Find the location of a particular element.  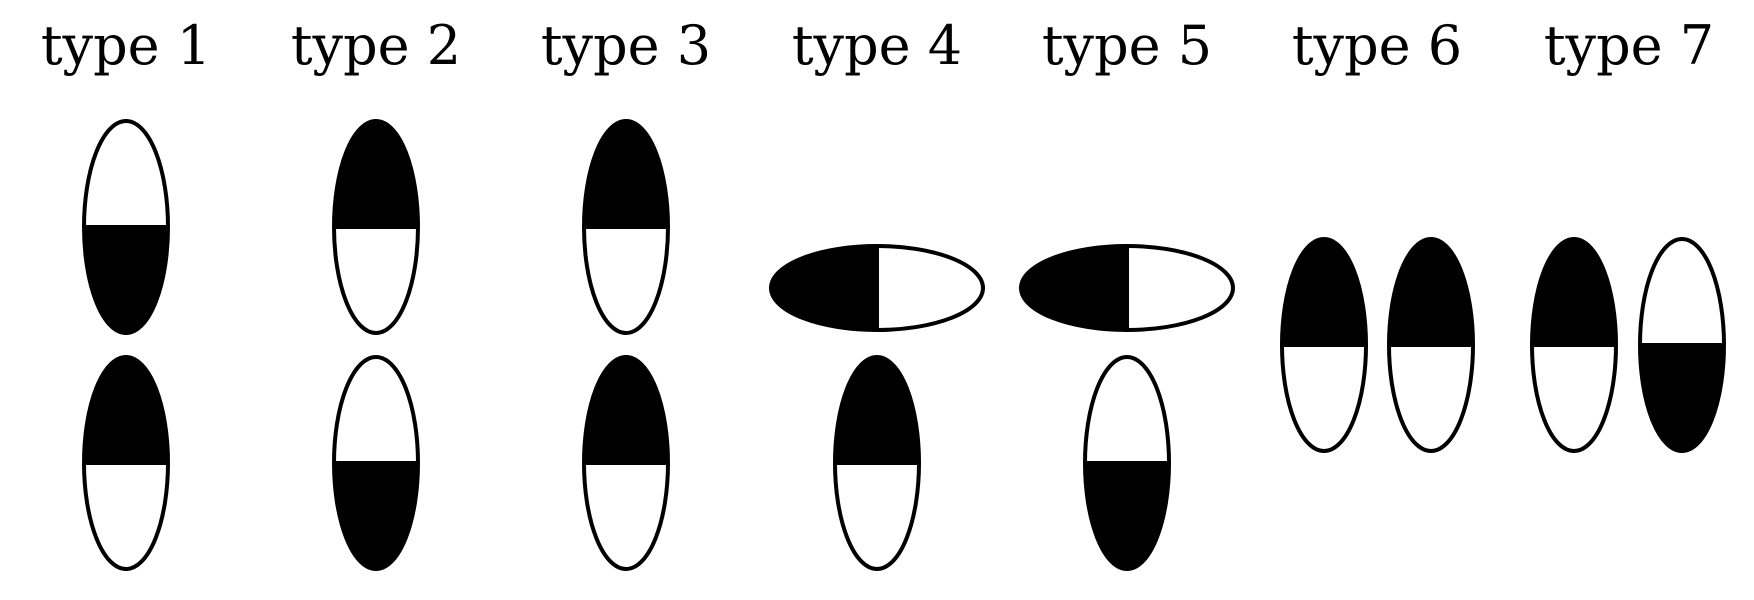

type-label-7: type 7 is located at coordinates (1629, 45).